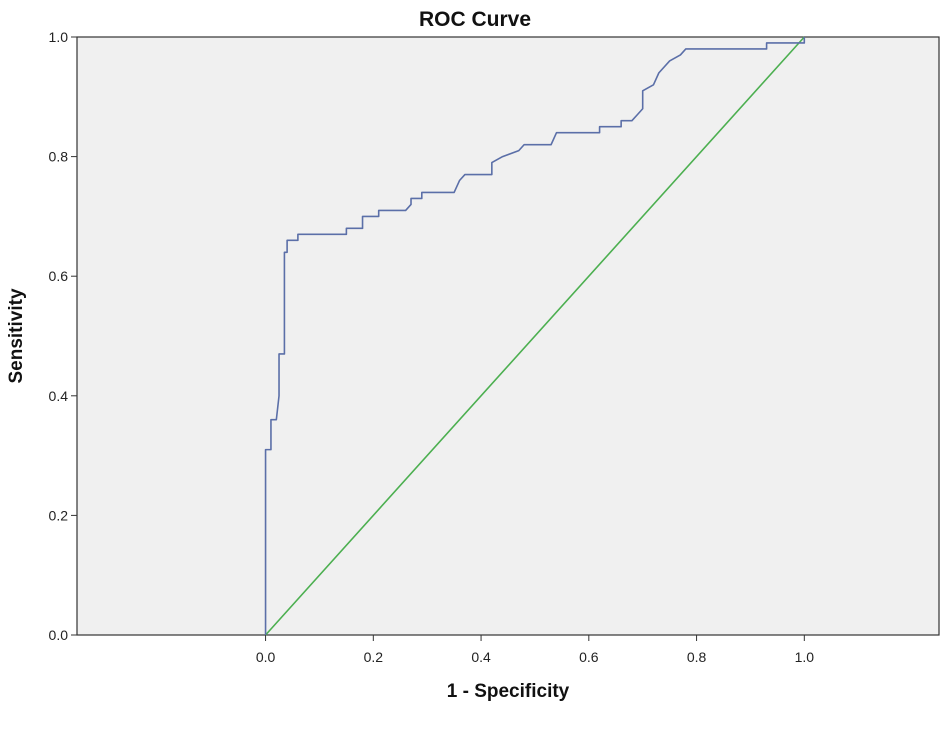 This screenshot has height=729, width=950. I want to click on x-tick-label: 0.6, so click(589, 657).